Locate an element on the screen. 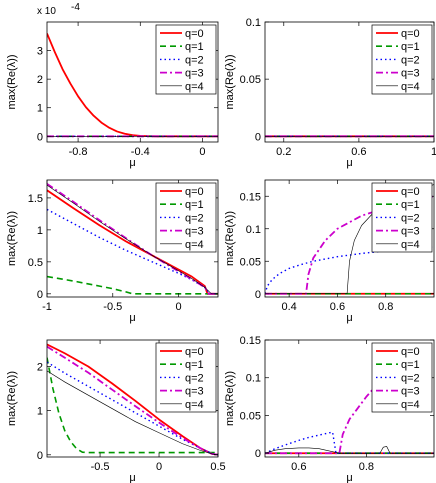 The height and width of the screenshot is (483, 436). x-tick-label: -1 is located at coordinates (47, 307).